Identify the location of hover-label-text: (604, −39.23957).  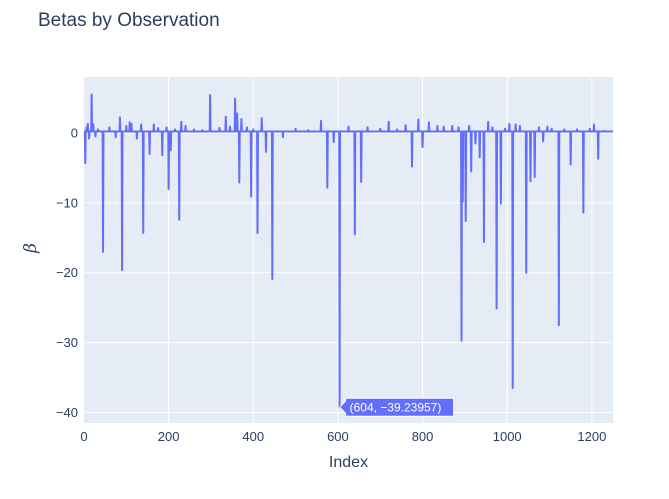
(396, 408).